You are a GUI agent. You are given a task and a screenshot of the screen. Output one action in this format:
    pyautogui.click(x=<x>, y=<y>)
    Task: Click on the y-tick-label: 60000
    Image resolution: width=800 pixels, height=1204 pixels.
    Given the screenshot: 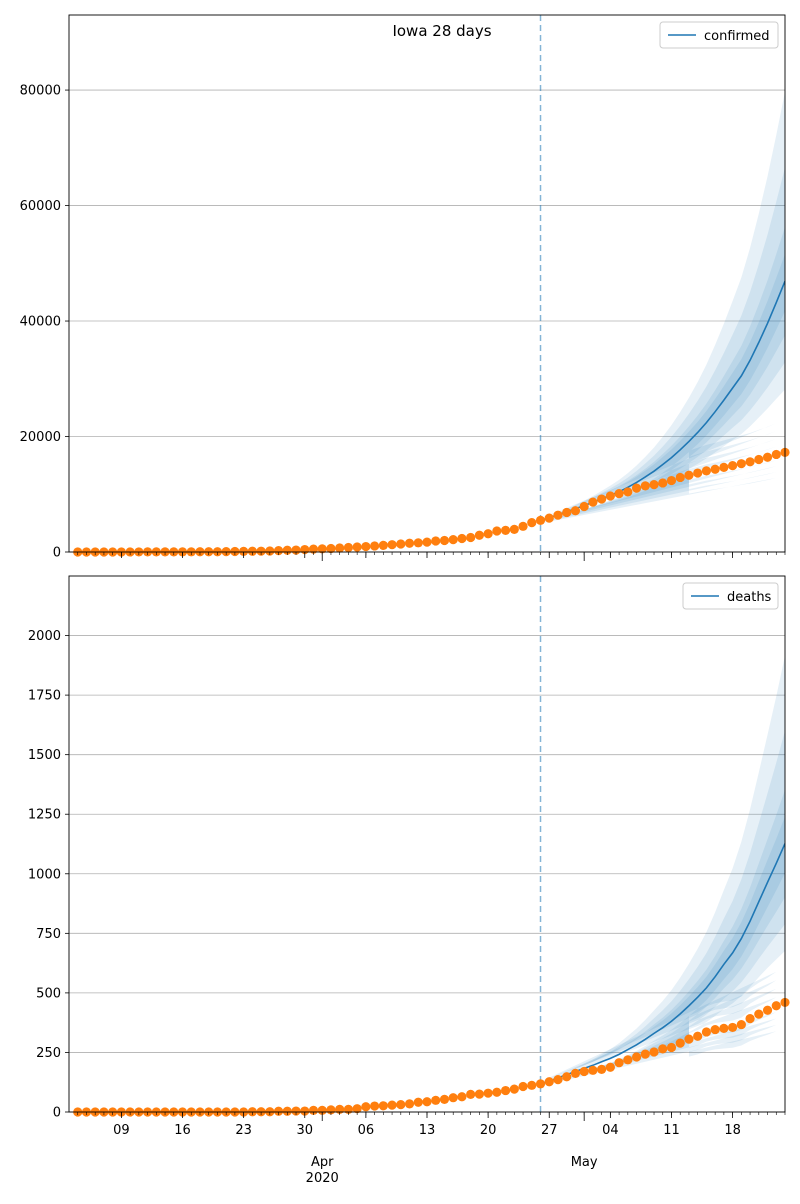 What is the action you would take?
    pyautogui.click(x=40, y=206)
    